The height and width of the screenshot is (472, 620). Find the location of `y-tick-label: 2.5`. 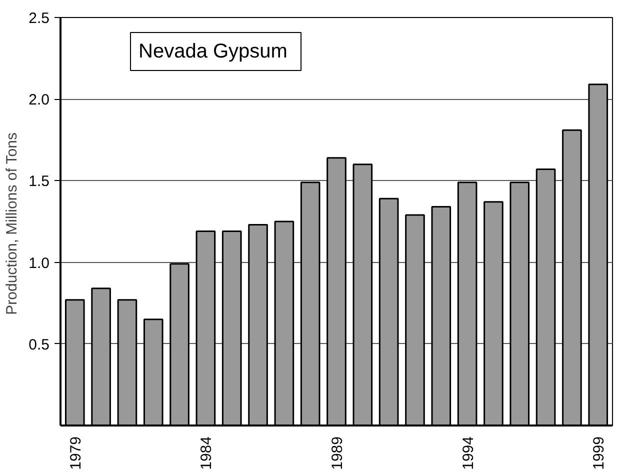

y-tick-label: 2.5 is located at coordinates (39, 18).